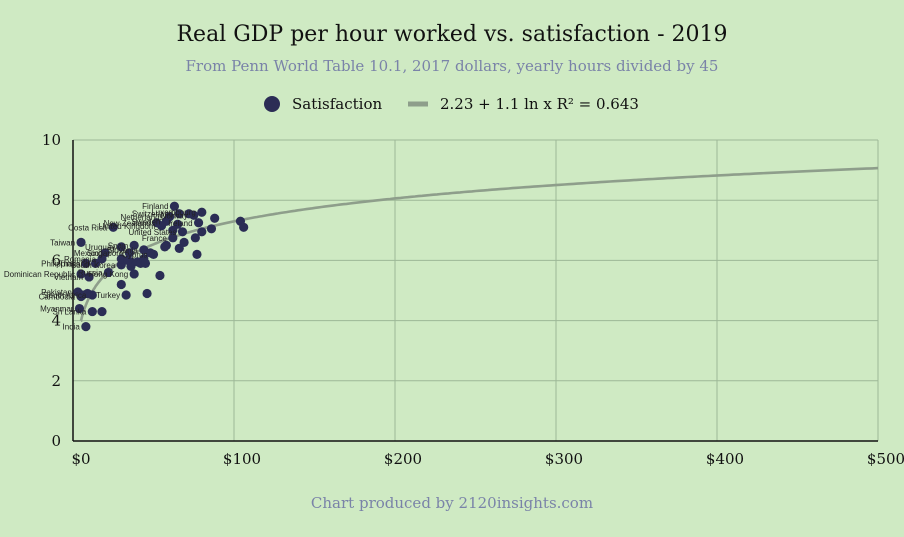  I want to click on data-label: Cyprus, so click(134, 254).